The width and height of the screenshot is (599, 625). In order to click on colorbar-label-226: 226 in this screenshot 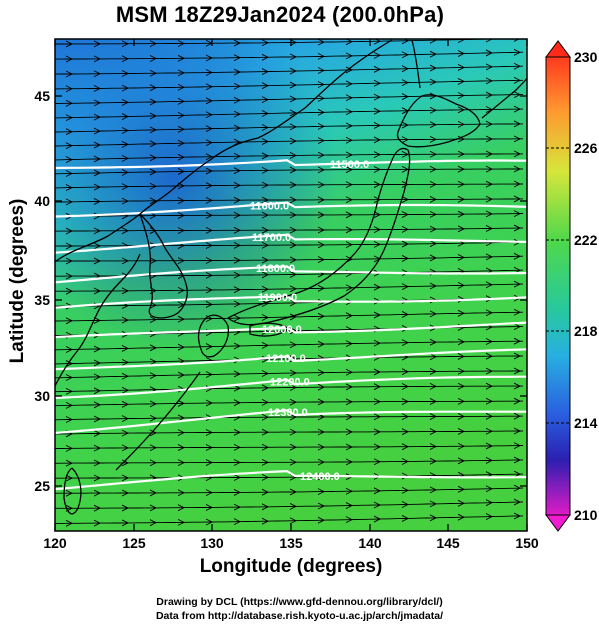, I will do `click(586, 148)`.